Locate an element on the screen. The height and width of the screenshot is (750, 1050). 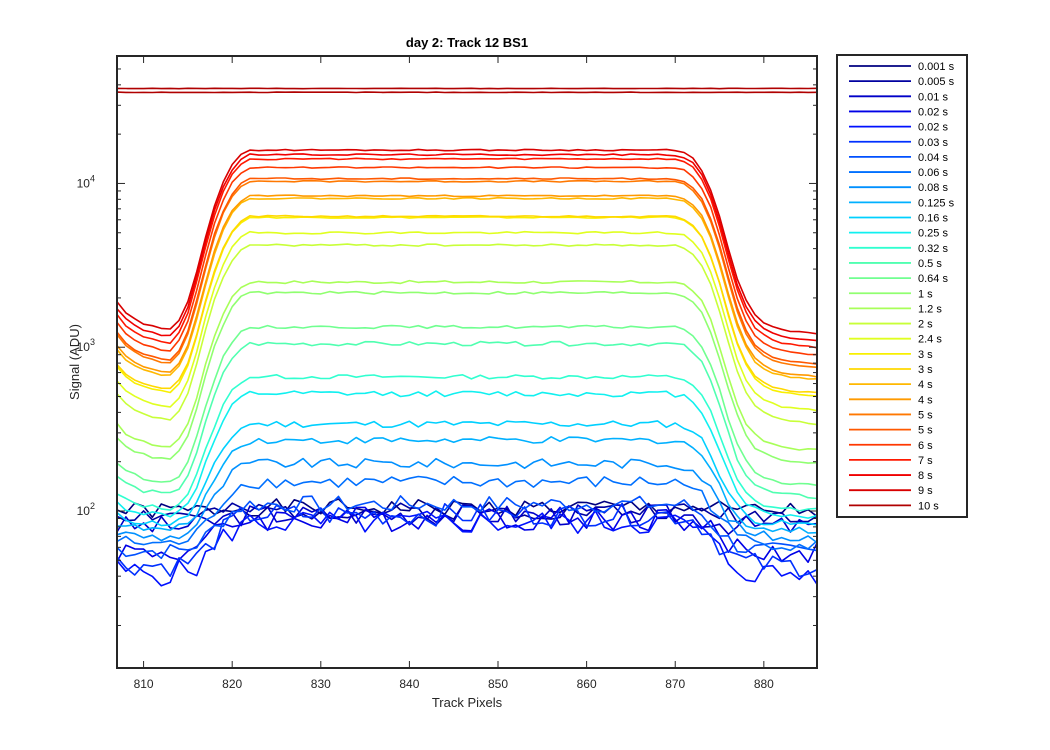
legend-label: 0.25 s is located at coordinates (933, 234).